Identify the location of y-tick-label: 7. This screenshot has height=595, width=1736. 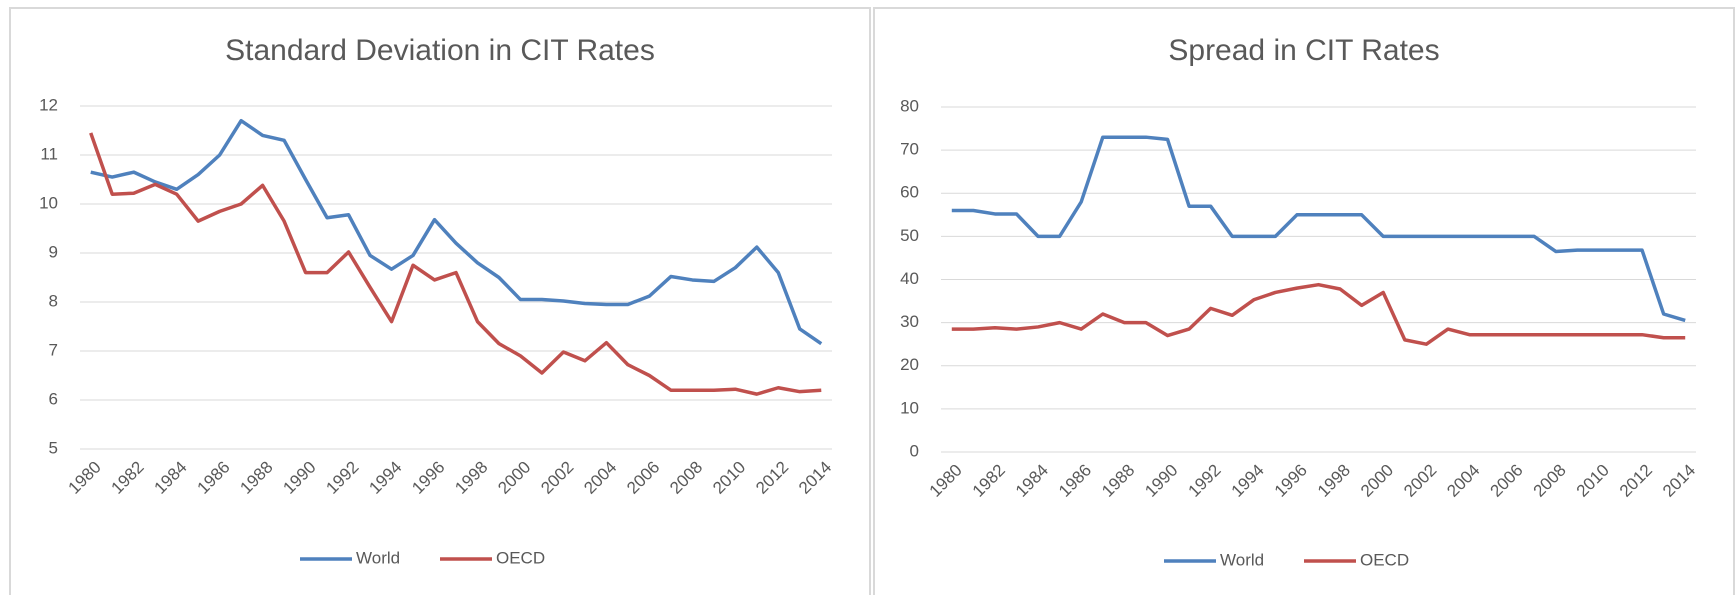
(53, 349).